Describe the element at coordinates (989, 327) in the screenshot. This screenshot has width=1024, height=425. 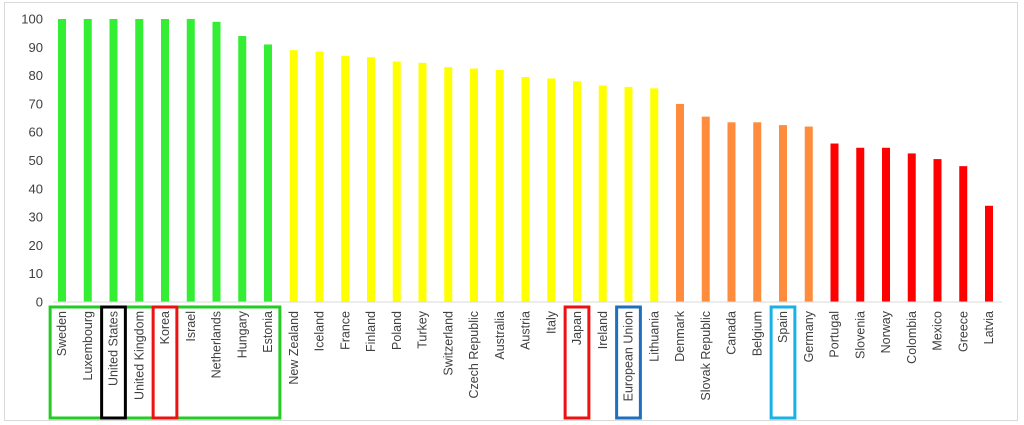
I see `x-tick-label: Latvia` at that location.